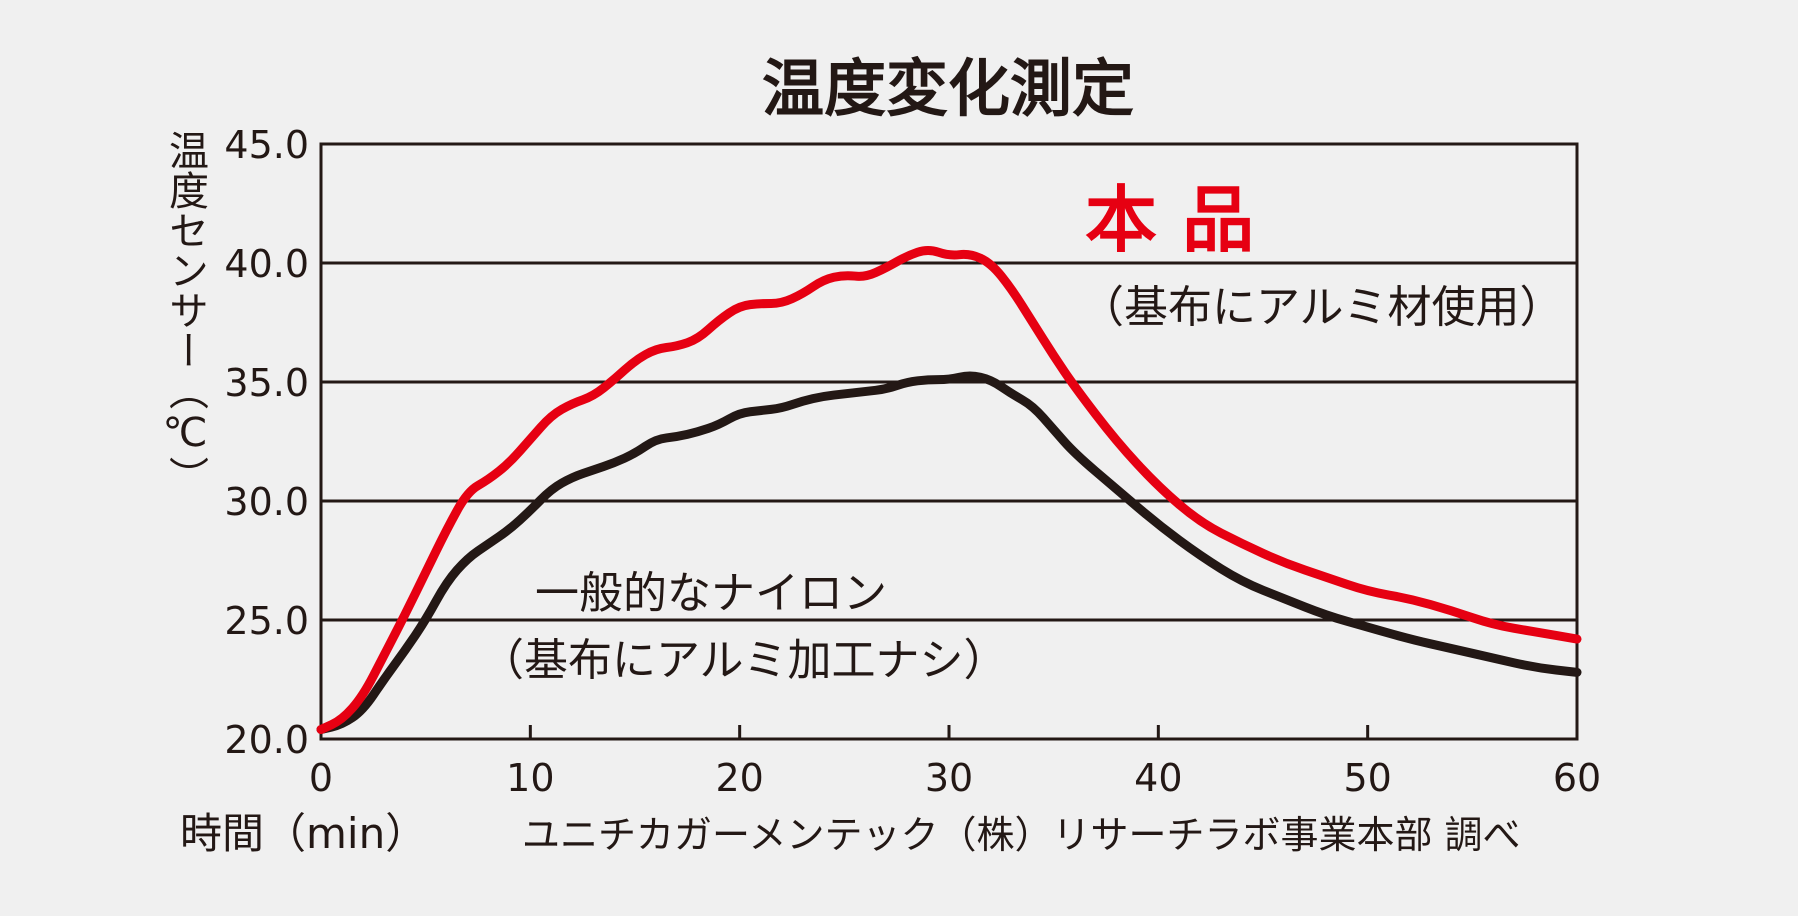  What do you see at coordinates (266, 740) in the screenshot?
I see `y-tick-label: 20.0` at bounding box center [266, 740].